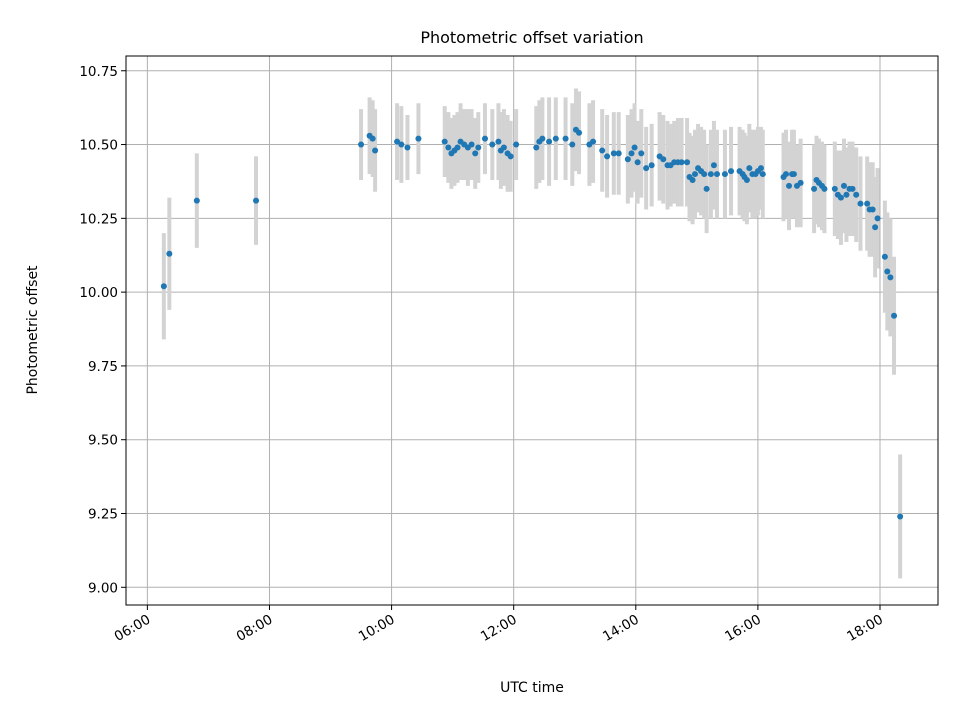  I want to click on y-tick-label: 9.25, so click(103, 515).